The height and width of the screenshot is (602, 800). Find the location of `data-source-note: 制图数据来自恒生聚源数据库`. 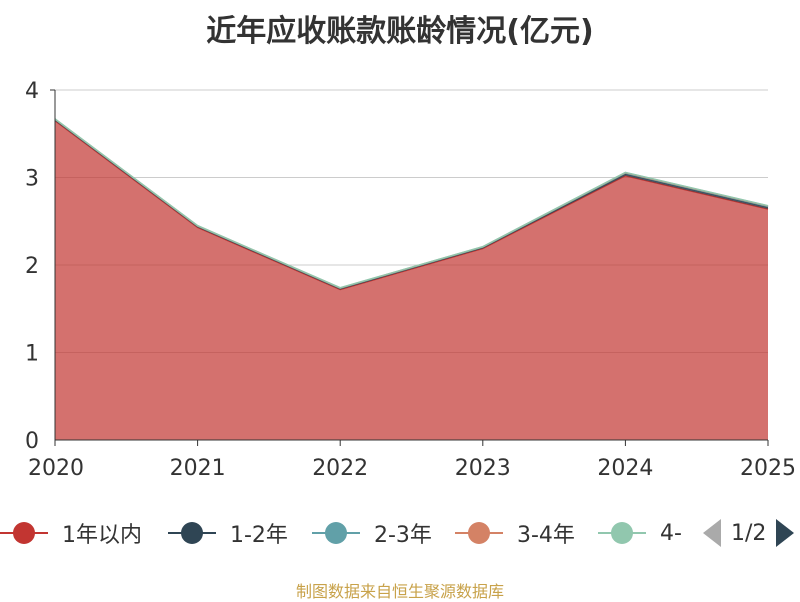

data-source-note: 制图数据来自恒生聚源数据库 is located at coordinates (399, 591).